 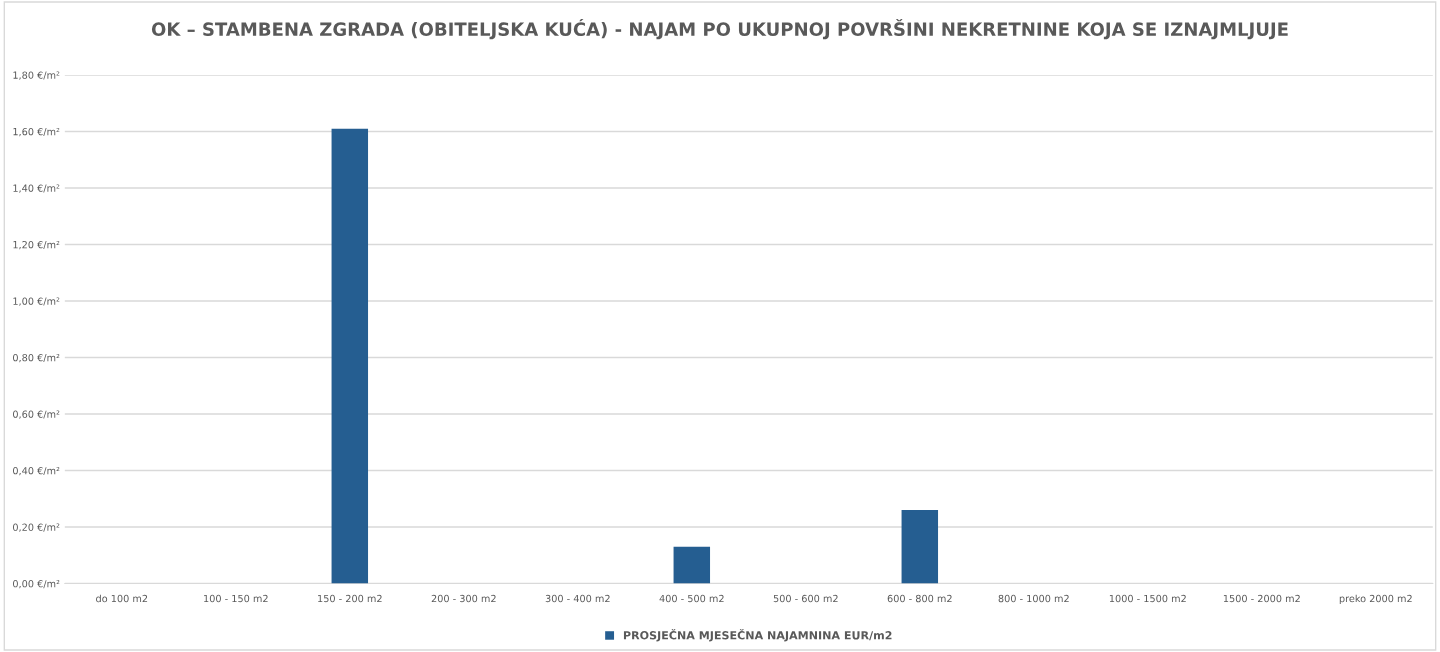 What do you see at coordinates (577, 598) in the screenshot?
I see `x-tick-label: 300 - 400 m2` at bounding box center [577, 598].